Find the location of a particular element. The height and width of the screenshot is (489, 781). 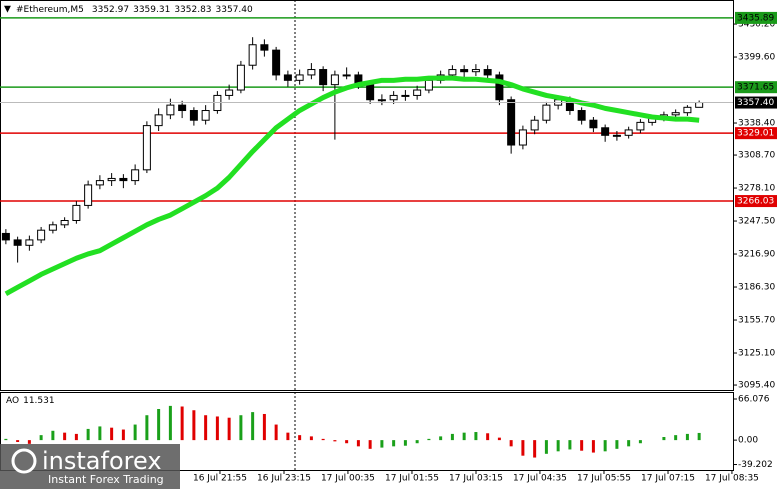

y-tick-label: 3186.30 is located at coordinates (756, 288).